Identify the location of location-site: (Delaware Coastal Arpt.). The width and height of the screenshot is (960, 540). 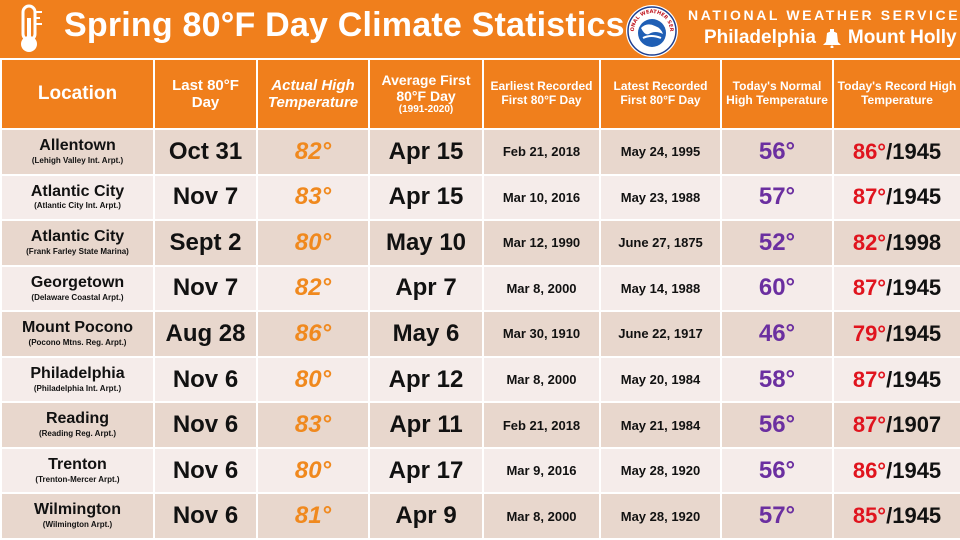
(77, 297).